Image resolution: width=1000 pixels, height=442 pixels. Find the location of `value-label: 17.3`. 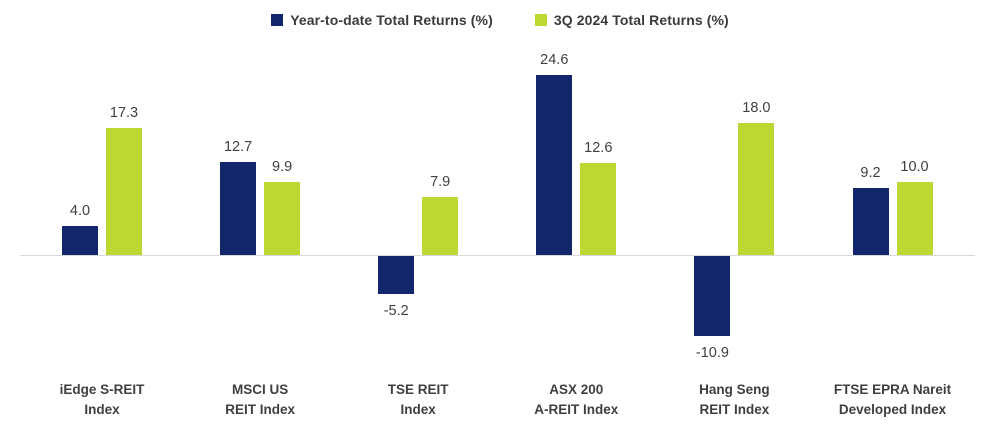

value-label: 17.3 is located at coordinates (124, 113).